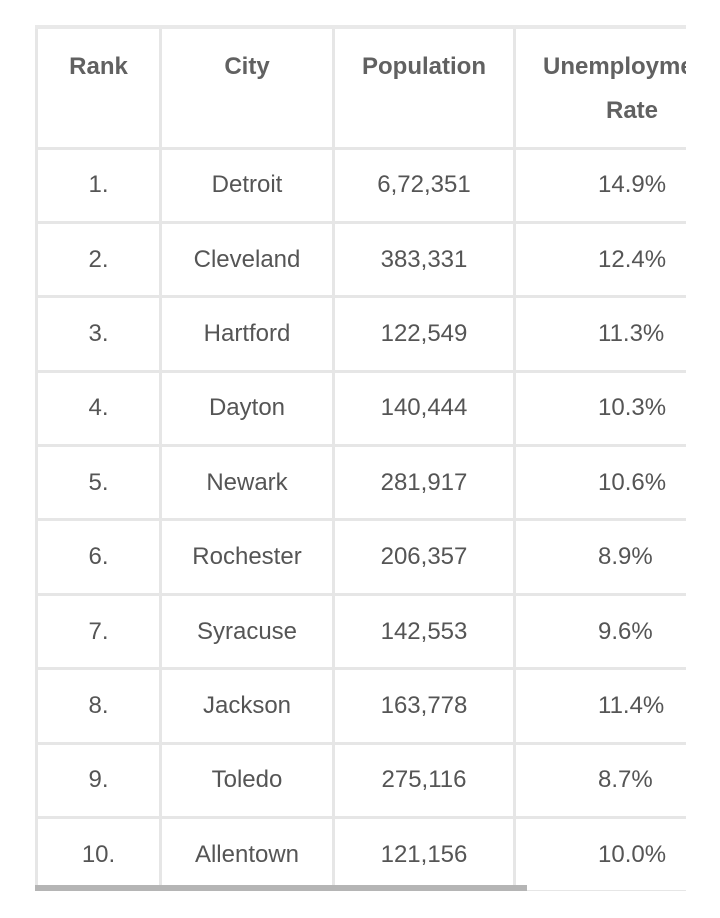  What do you see at coordinates (246, 632) in the screenshot?
I see `city-cell: Syracuse` at bounding box center [246, 632].